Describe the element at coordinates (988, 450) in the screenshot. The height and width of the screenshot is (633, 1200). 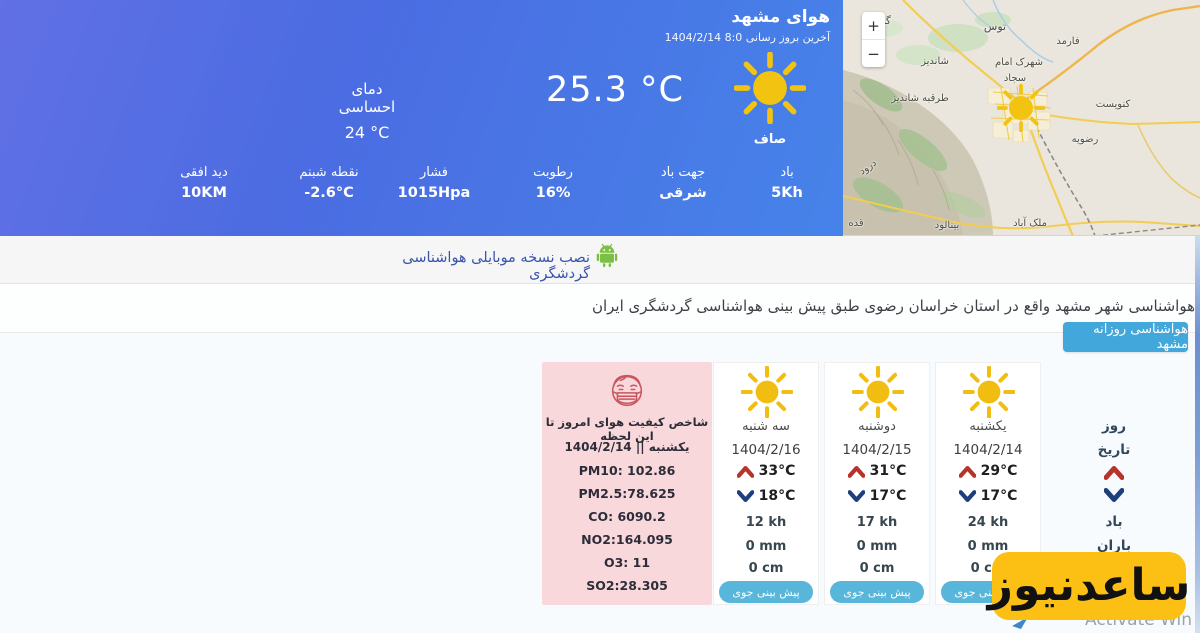
I see `forecast-date: 1404/2/14` at that location.